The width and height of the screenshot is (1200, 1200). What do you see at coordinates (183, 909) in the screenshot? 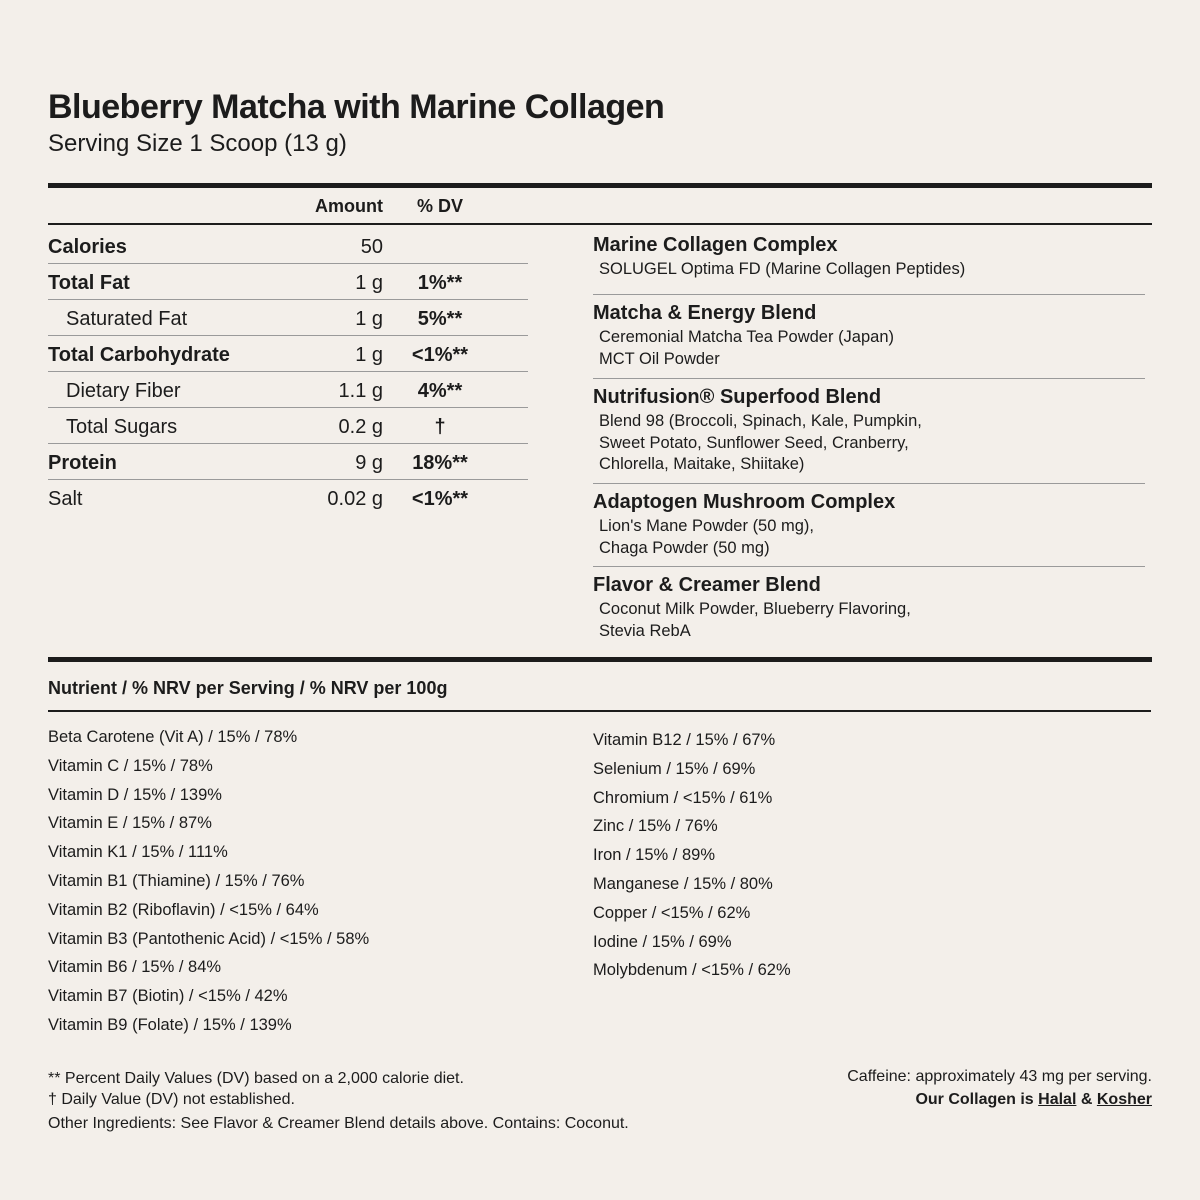
I see `nrv-item: Vitamin B2 (Riboflavin) / <15% / 64%` at bounding box center [183, 909].